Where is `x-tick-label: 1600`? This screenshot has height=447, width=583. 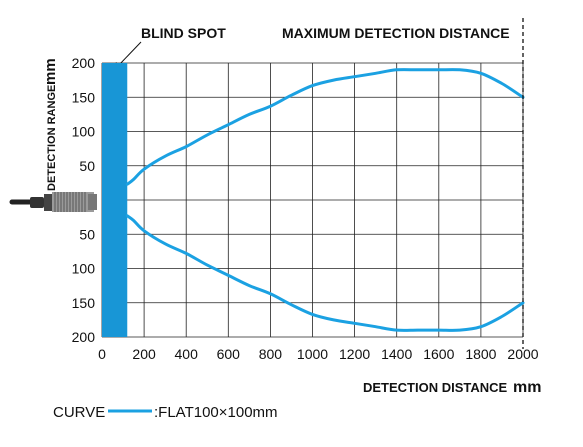
x-tick-label: 1600 is located at coordinates (438, 354).